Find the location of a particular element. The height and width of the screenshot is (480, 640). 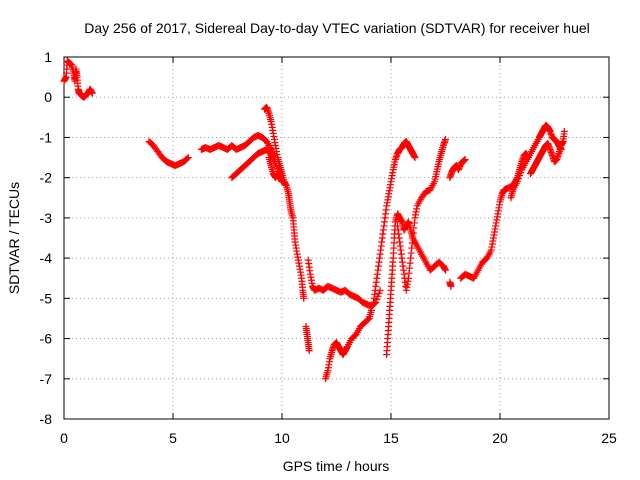

y-tick-label: -3 is located at coordinates (46, 218).